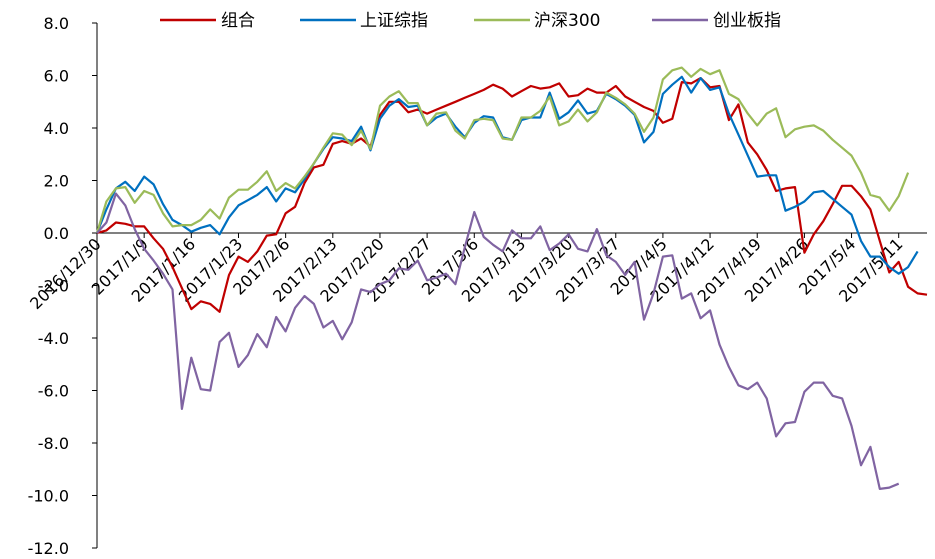 Image resolution: width=935 pixels, height=559 pixels. Describe the element at coordinates (56, 128) in the screenshot. I see `y-tick-label: 4.0` at that location.